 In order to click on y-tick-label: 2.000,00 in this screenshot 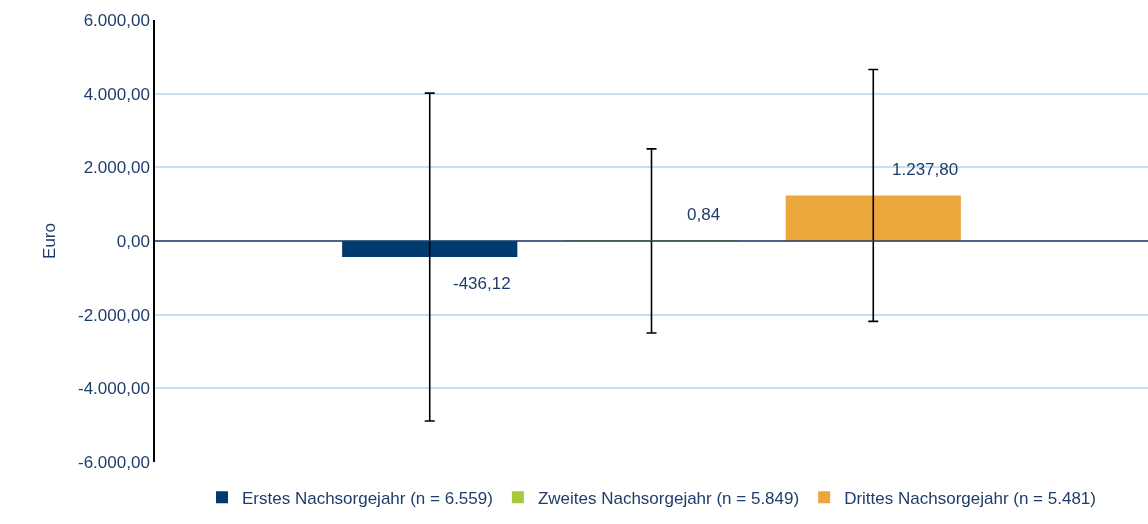, I will do `click(116, 168)`.